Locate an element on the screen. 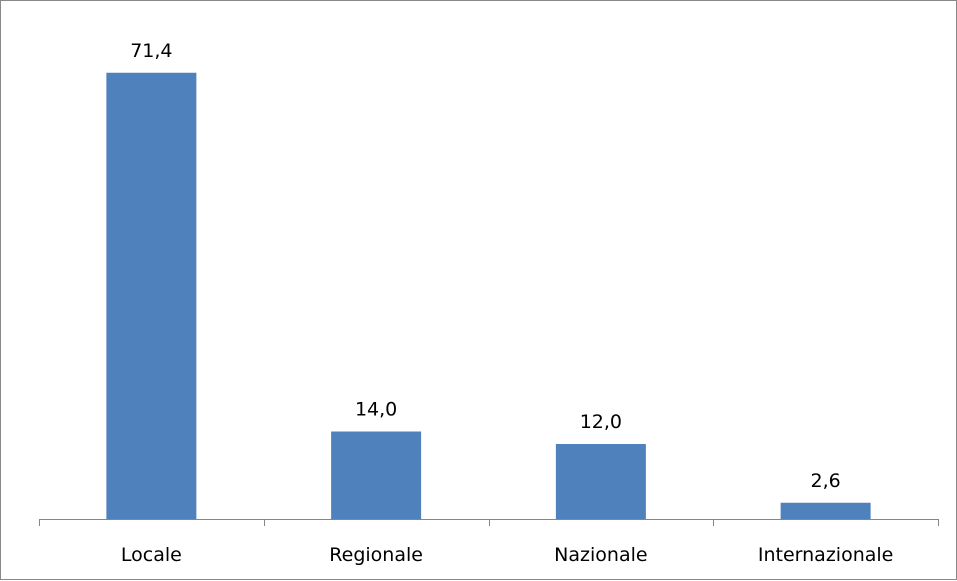 The image size is (957, 581). category-label-nazionale: Nazionale is located at coordinates (600, 555).